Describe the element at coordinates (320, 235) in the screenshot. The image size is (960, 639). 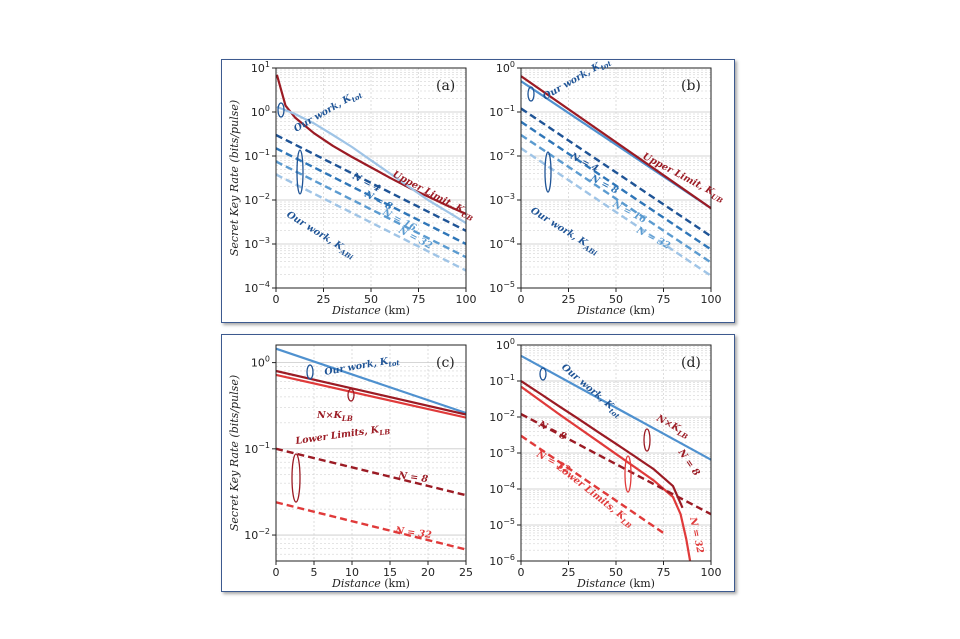
I see `annotation-label: Our work, KABi` at that location.